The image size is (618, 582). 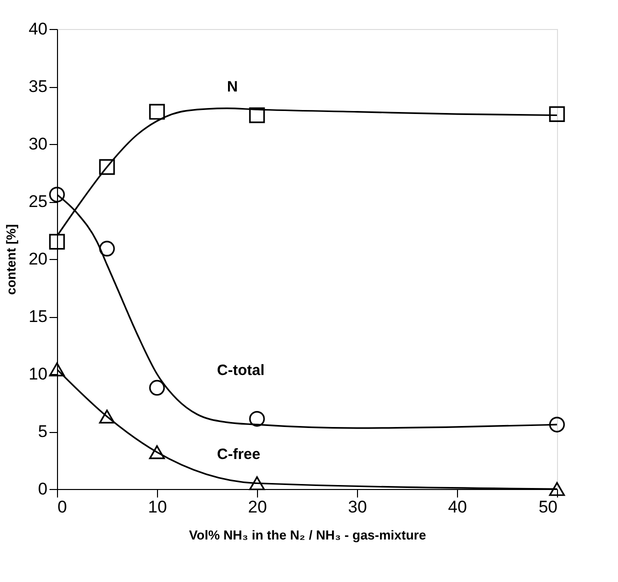 I want to click on x-axis-title: Vol% NH₃ in the N₂ / NH₃ - gas-mixture, so click(x=307, y=535).